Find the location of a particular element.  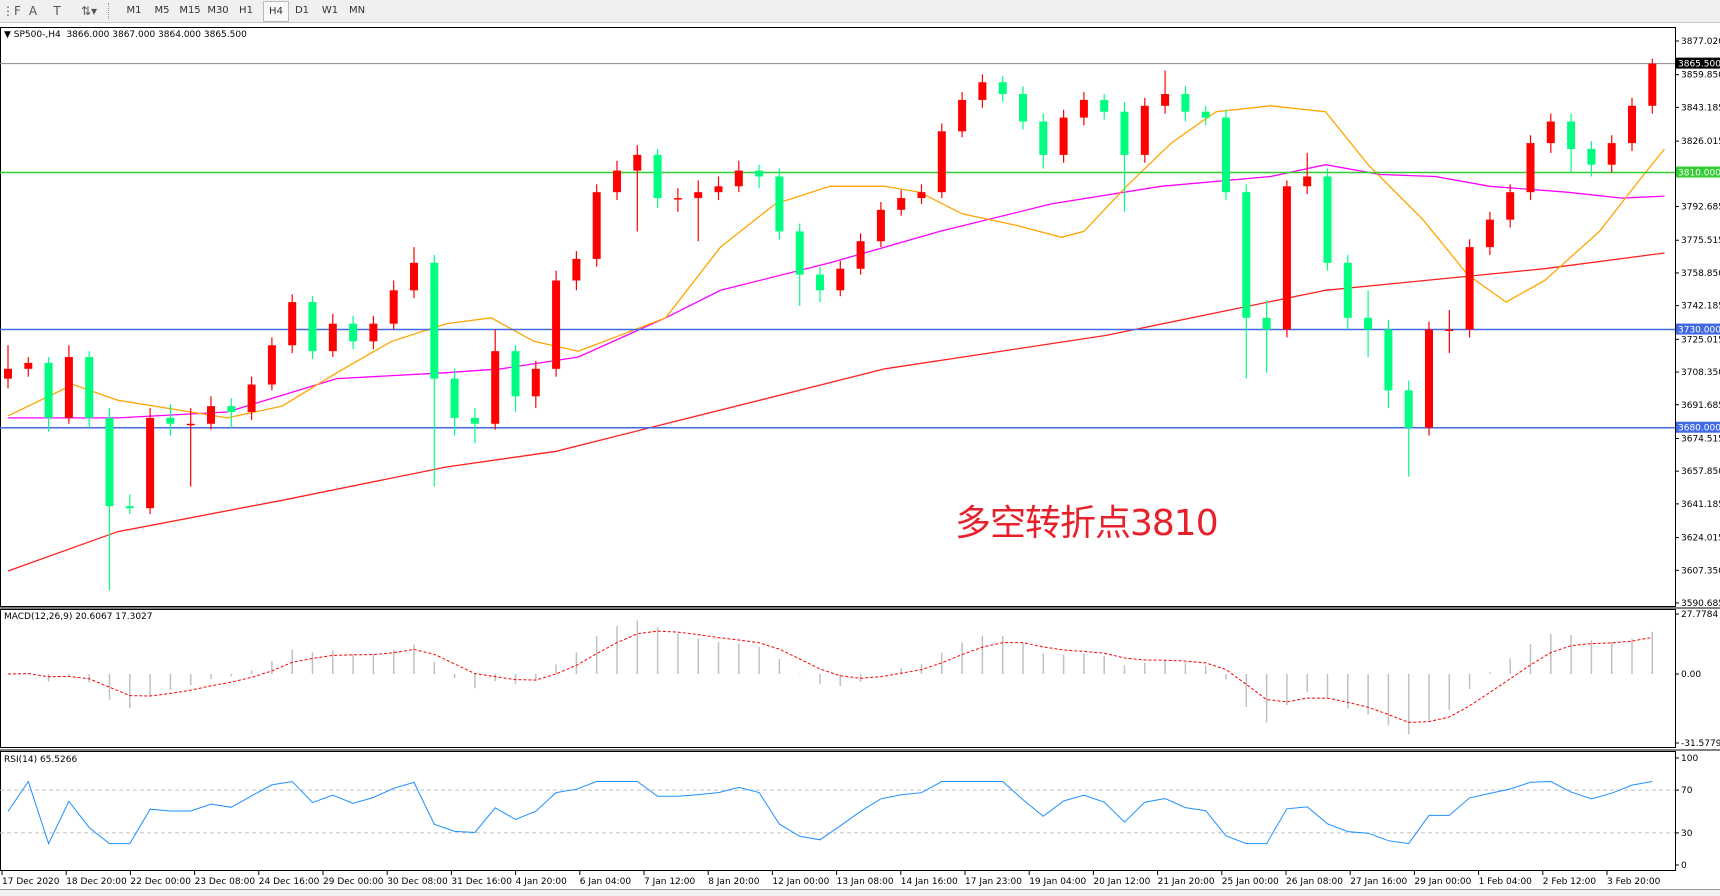

time-axis-label: 29 Dec 00:00 is located at coordinates (353, 882).